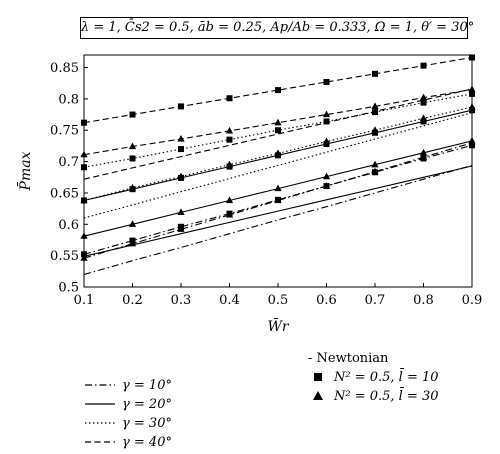 This screenshot has height=454, width=500. I want to click on legend-item-gamma-10: γ = 10°, so click(164, 385).